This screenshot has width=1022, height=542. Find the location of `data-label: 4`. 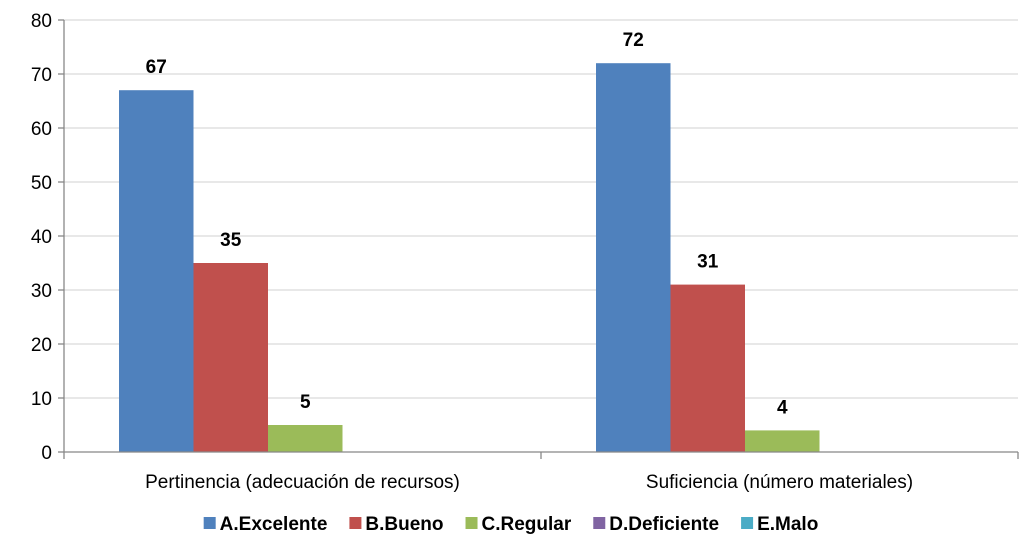

data-label: 4 is located at coordinates (782, 407).